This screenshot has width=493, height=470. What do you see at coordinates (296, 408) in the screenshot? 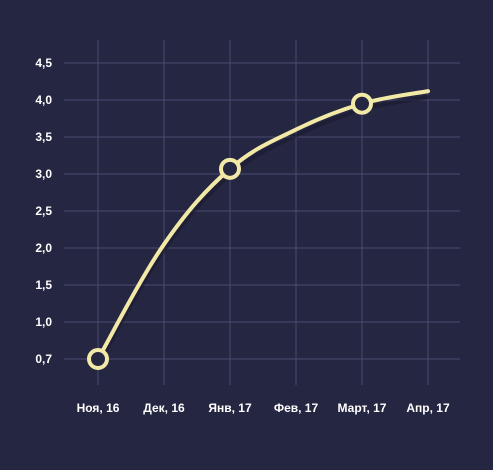
I see `x-tick-label: Фев, 17` at bounding box center [296, 408].